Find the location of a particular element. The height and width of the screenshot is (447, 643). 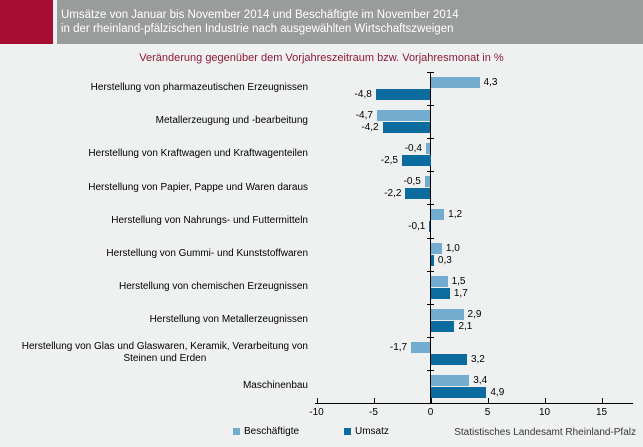

category-label-text: Herstellung von chemischen Erzeugnissen is located at coordinates (213, 286).